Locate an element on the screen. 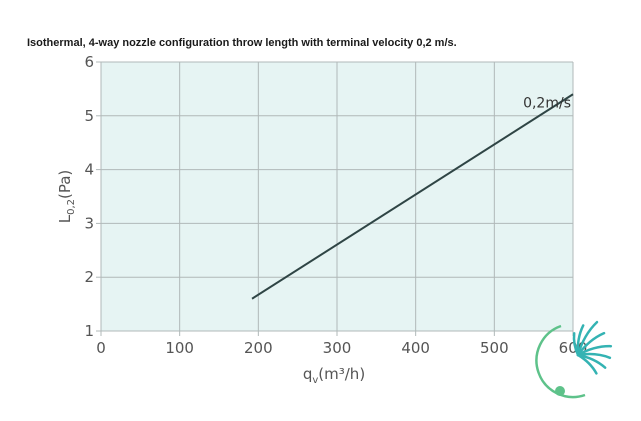  x-tick-label: 300 is located at coordinates (337, 348).